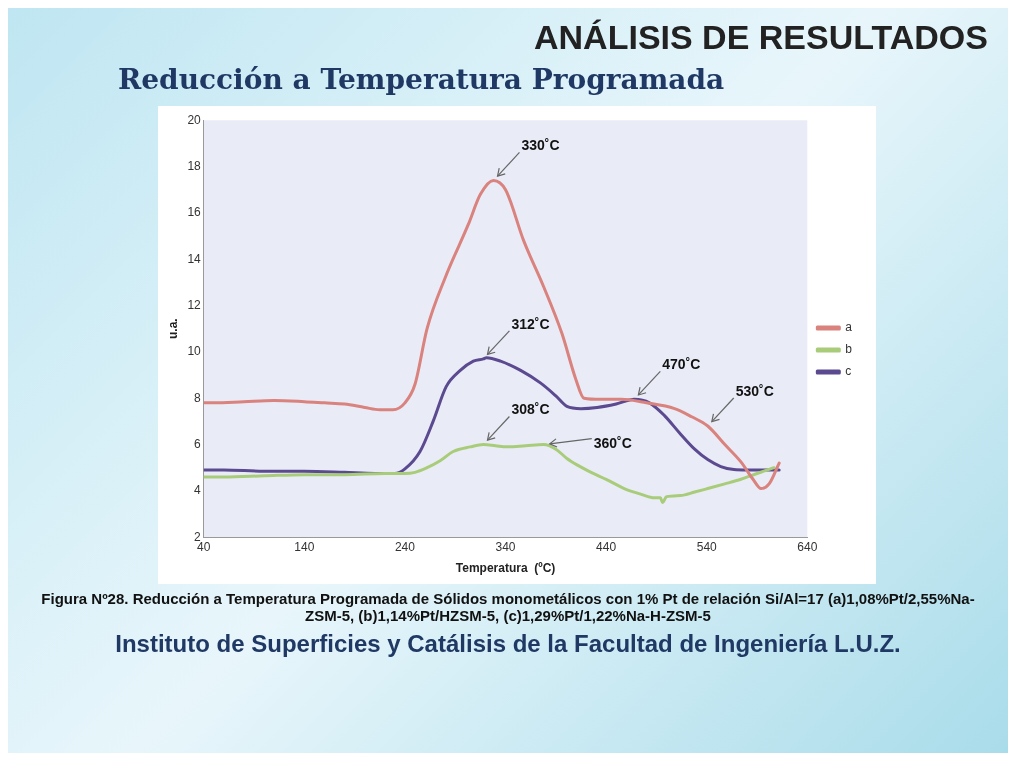  What do you see at coordinates (508, 644) in the screenshot?
I see `text: Instituto de Superficies y Catálisis de la Facultad de Ingeniería L.U.Z.` at bounding box center [508, 644].